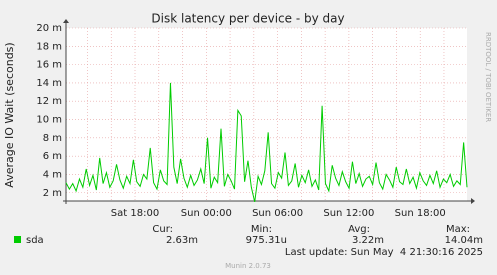 This screenshot has height=275, width=497. Describe the element at coordinates (17, 239) in the screenshot. I see `legend-swatch` at that location.